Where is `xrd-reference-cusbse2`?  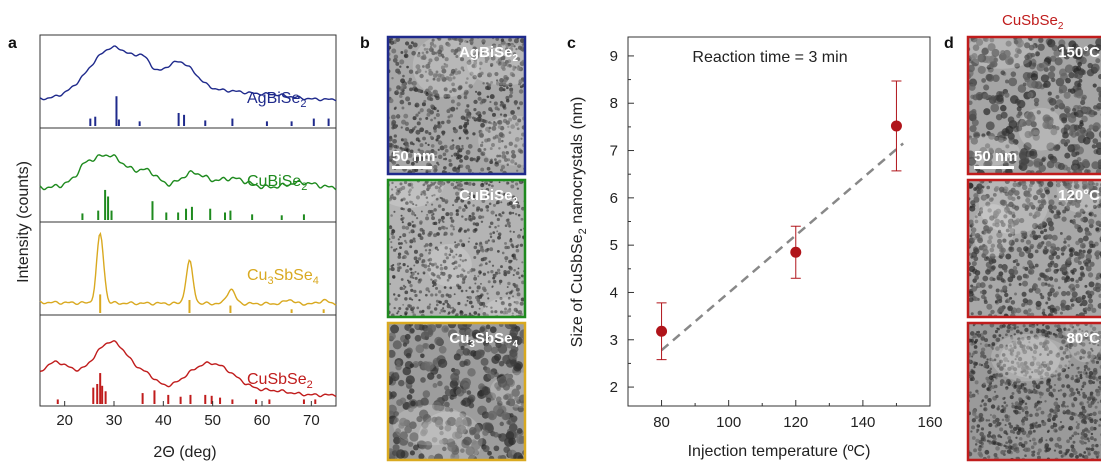 xrd-reference-cusbse2 is located at coordinates (186, 388).